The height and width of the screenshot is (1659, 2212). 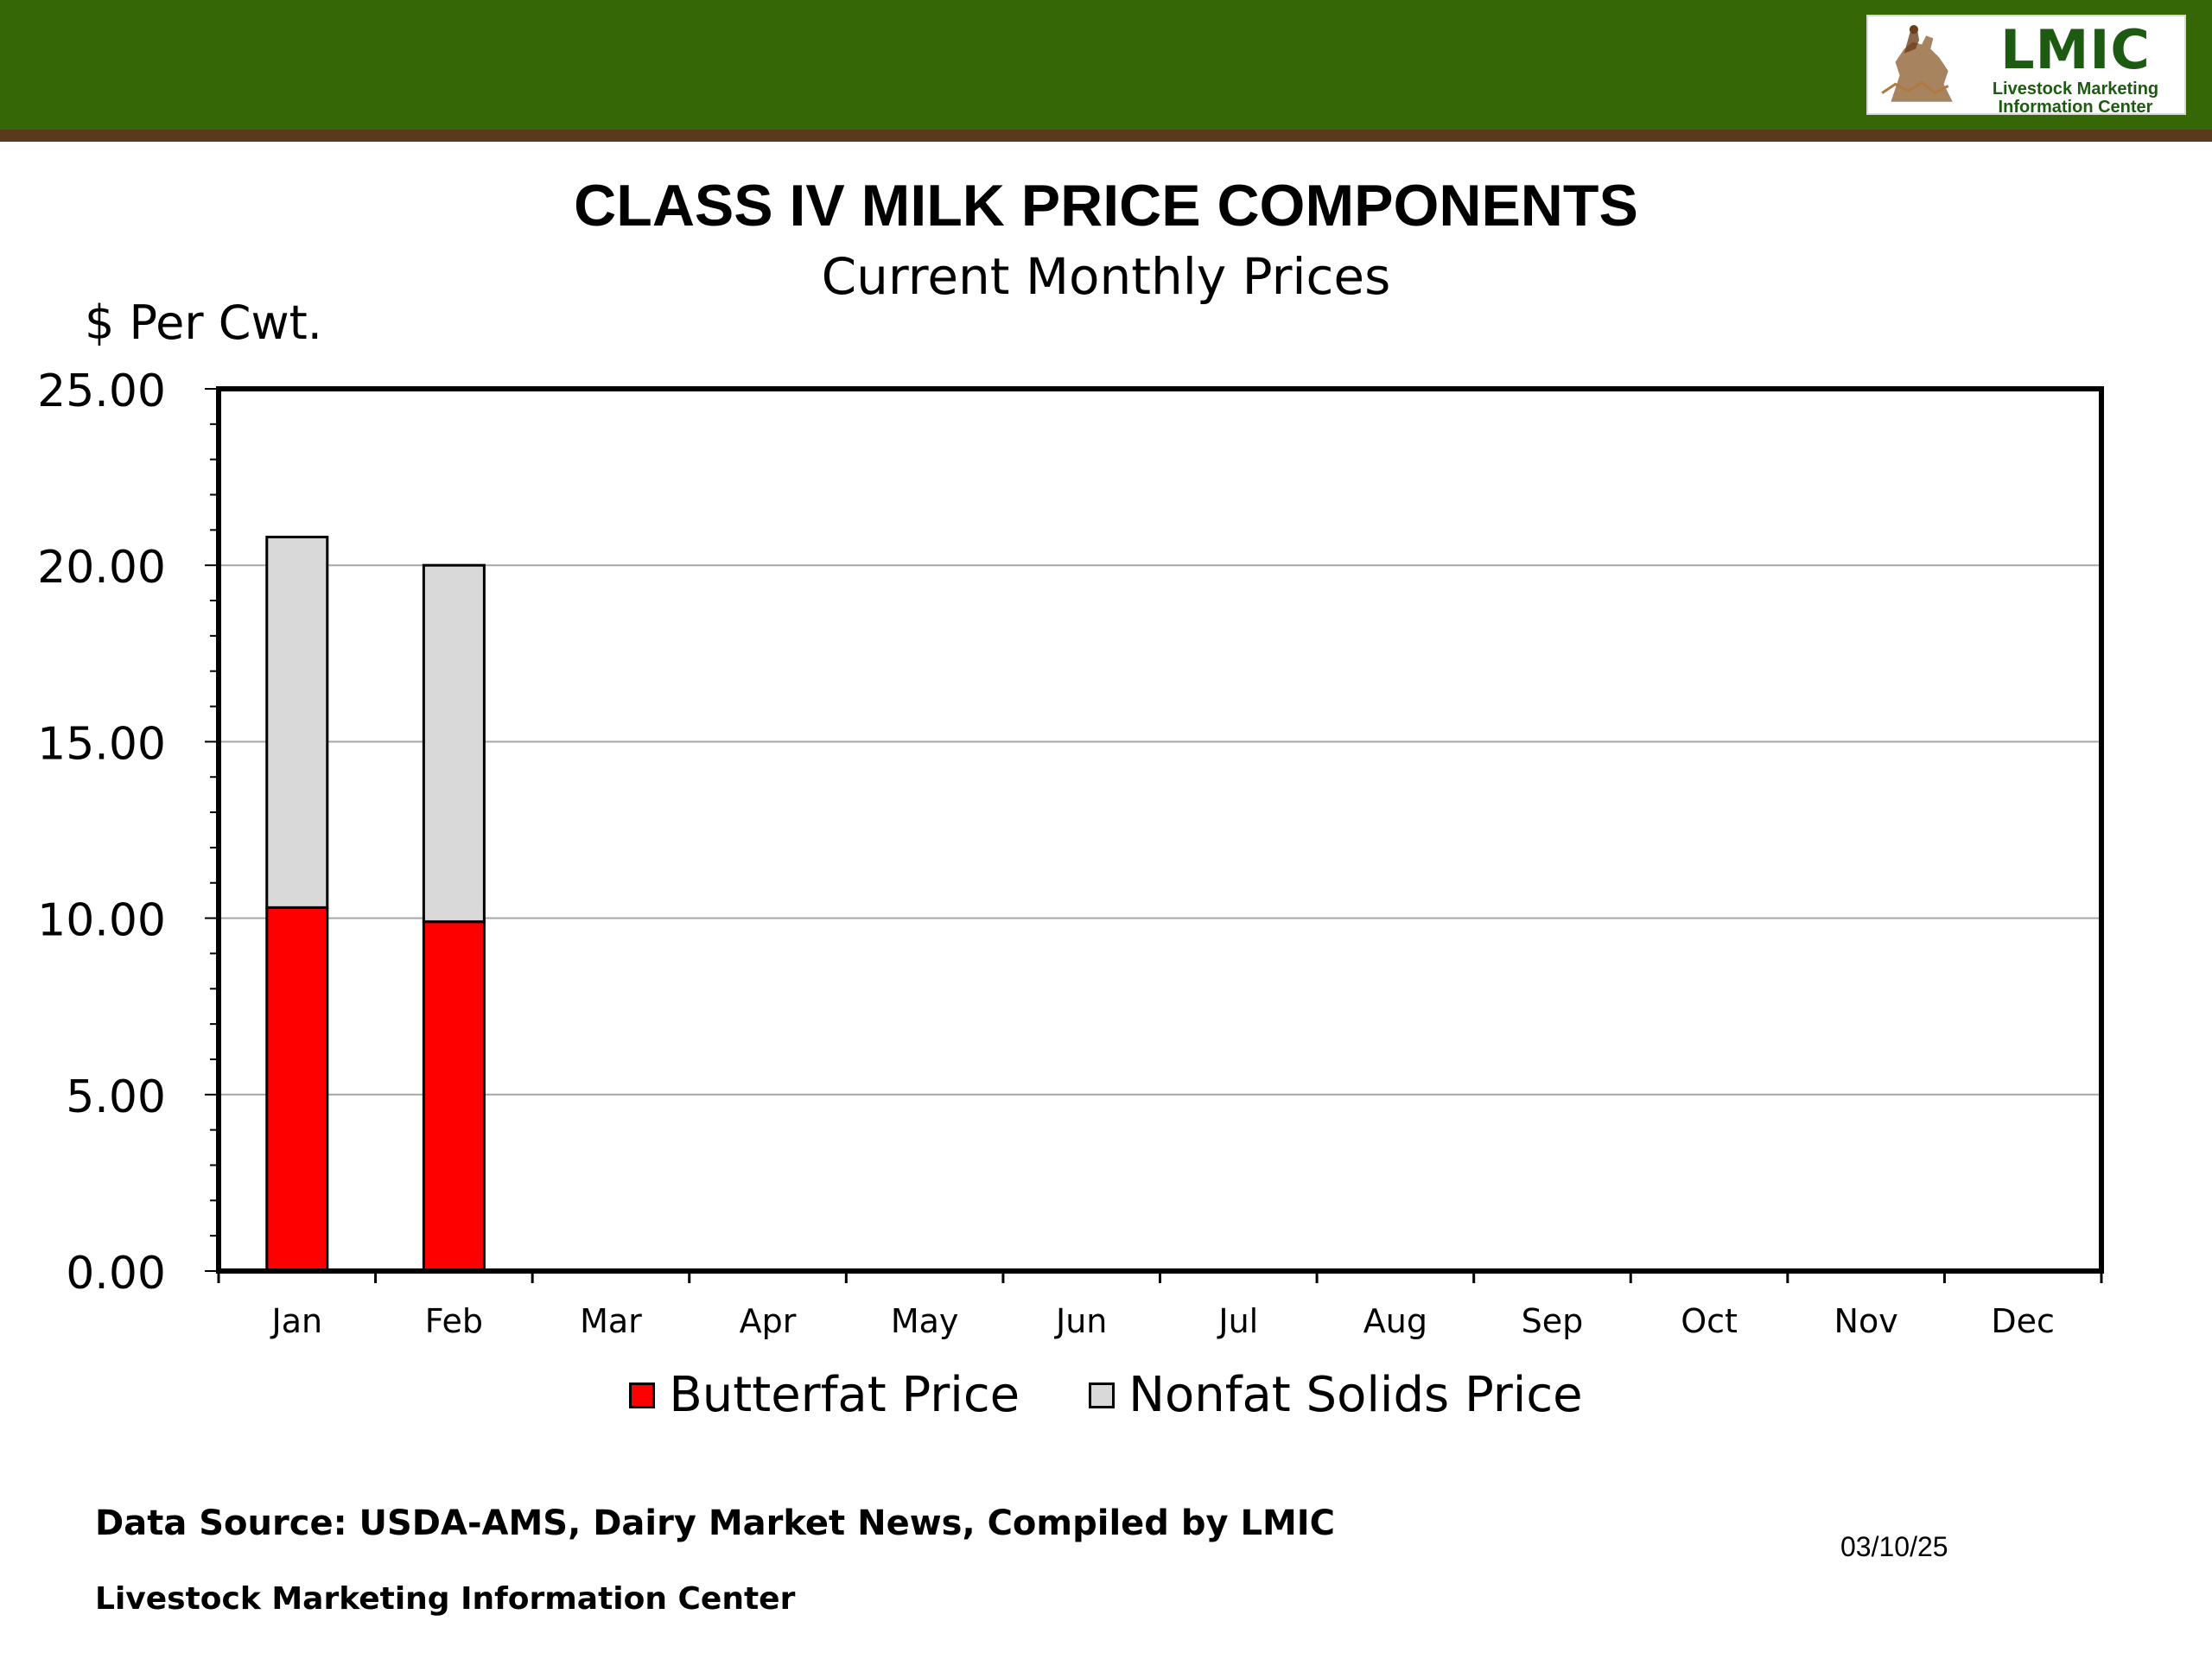 What do you see at coordinates (101, 921) in the screenshot?
I see `y-tick-label: 10.00` at bounding box center [101, 921].